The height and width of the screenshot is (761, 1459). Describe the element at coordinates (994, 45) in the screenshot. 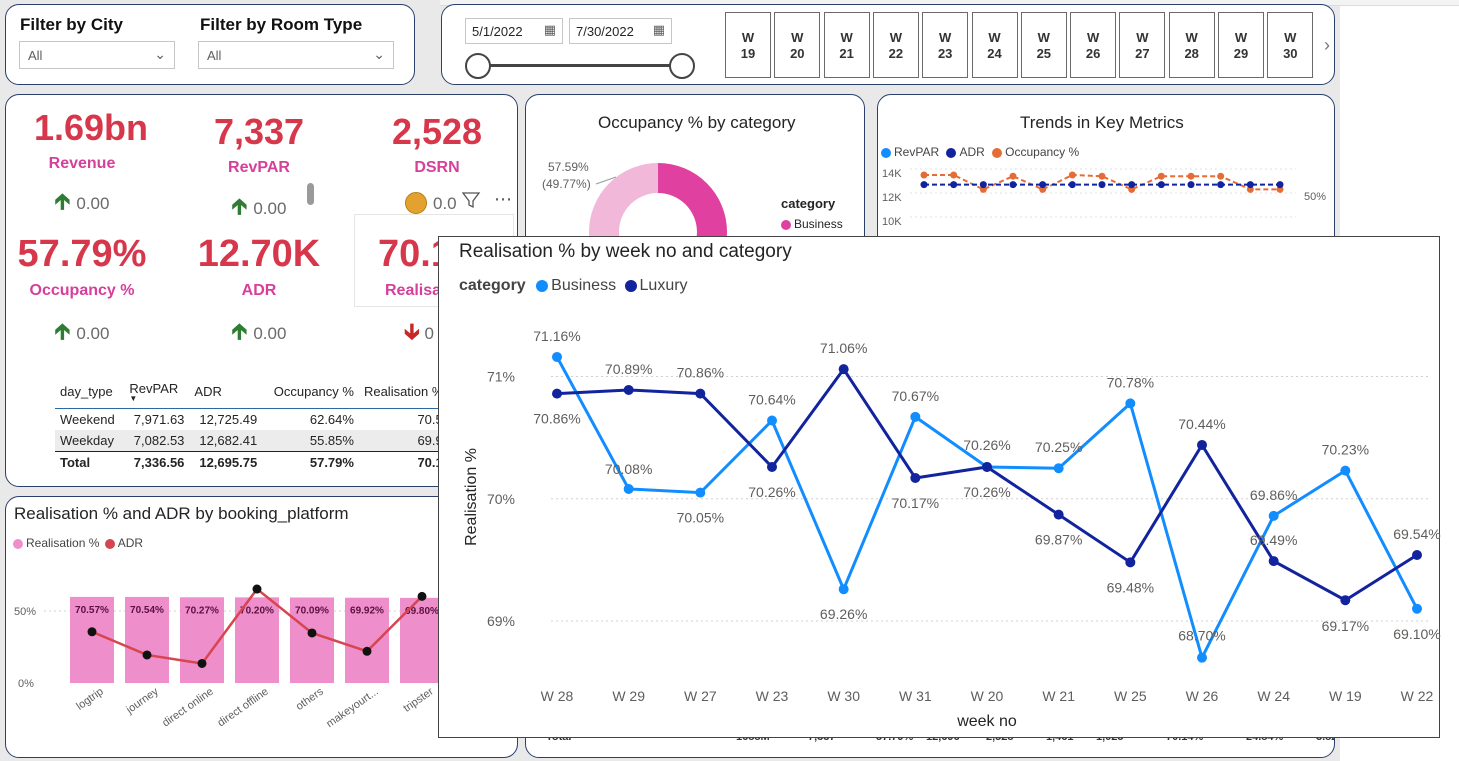

I see `week-button-24: W 24` at that location.